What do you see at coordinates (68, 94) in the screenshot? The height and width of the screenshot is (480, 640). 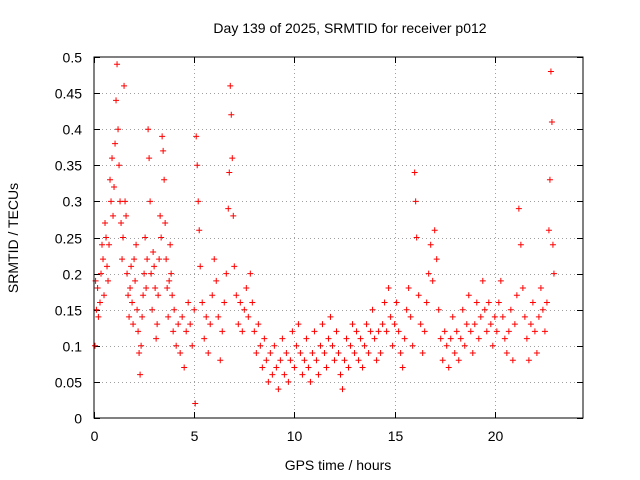 I see `y-tick-label: 0.45` at bounding box center [68, 94].